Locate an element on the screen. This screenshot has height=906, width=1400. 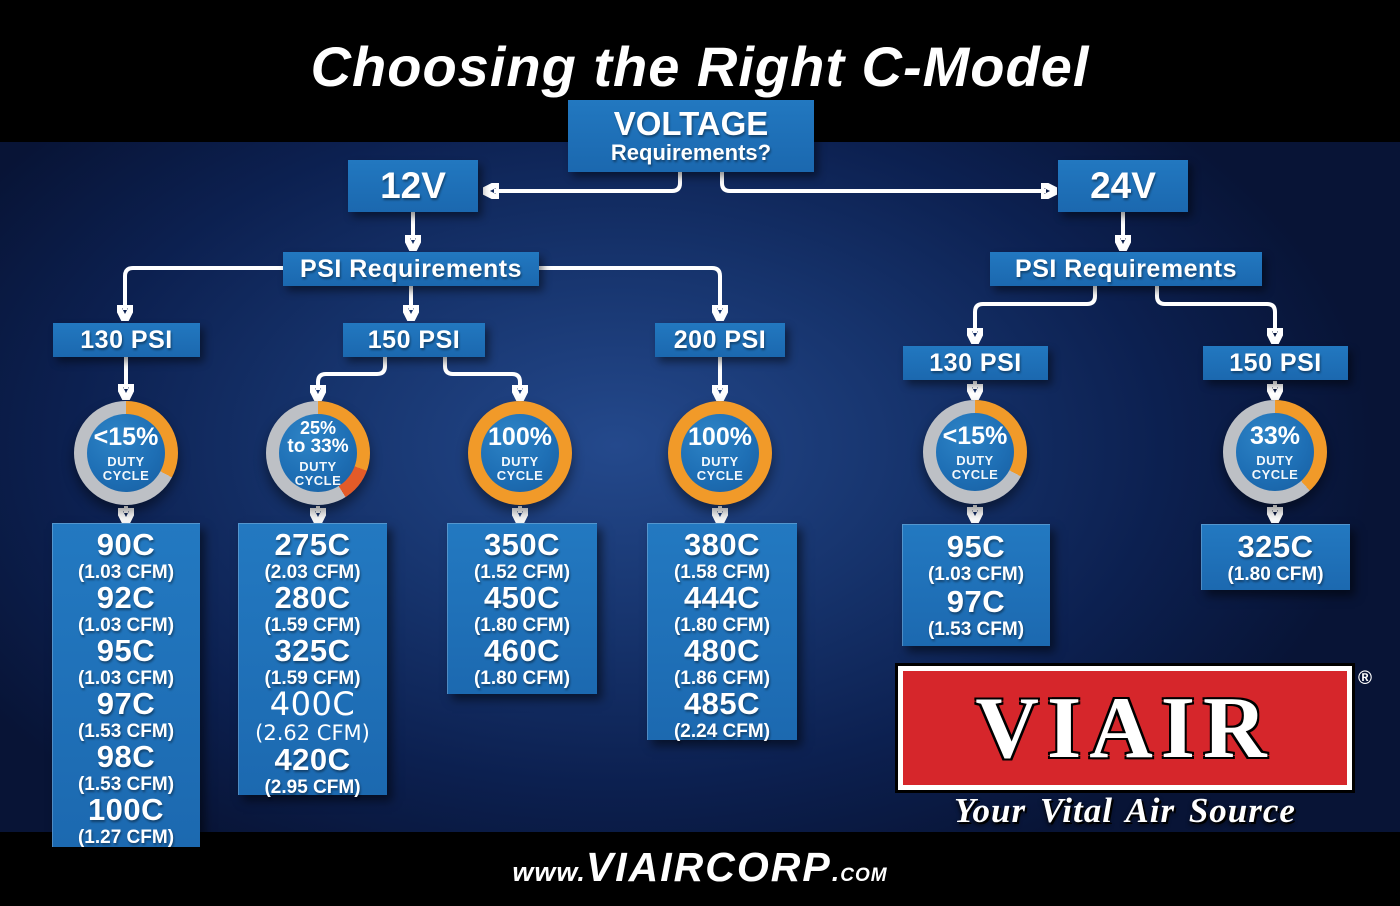
model-item: 325C (1.80 CFM) is located at coordinates (1275, 557).